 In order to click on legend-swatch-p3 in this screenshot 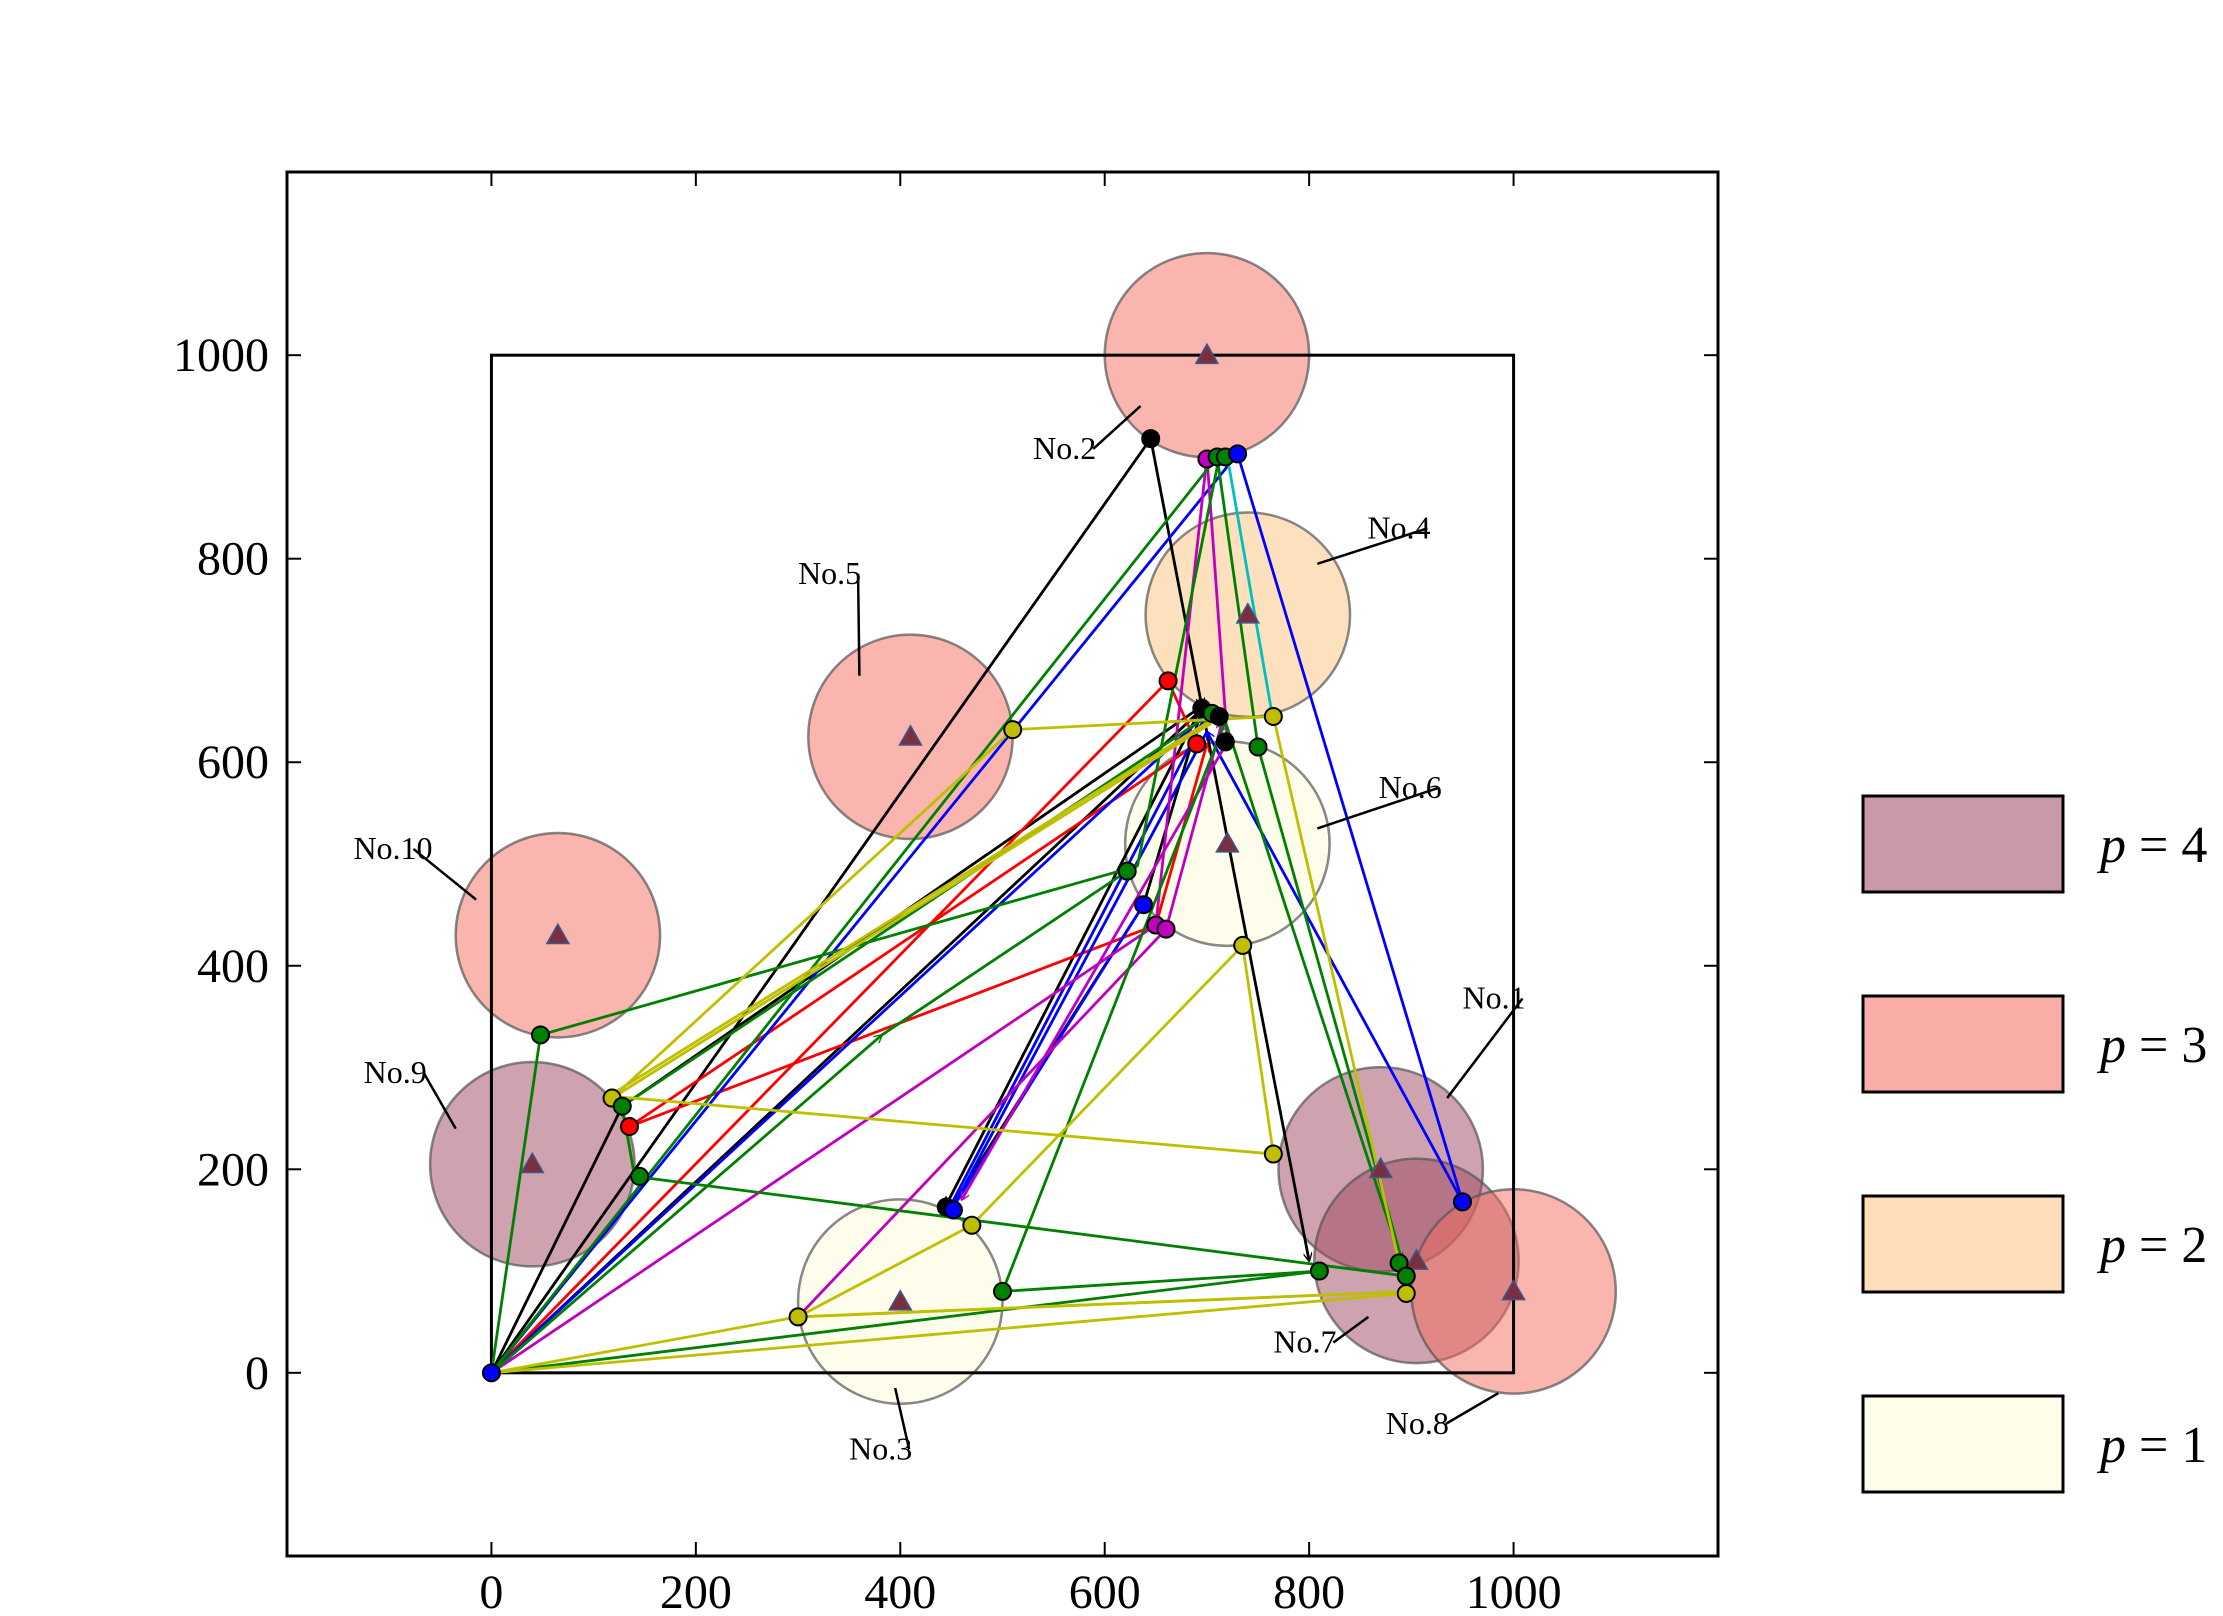, I will do `click(1963, 1044)`.